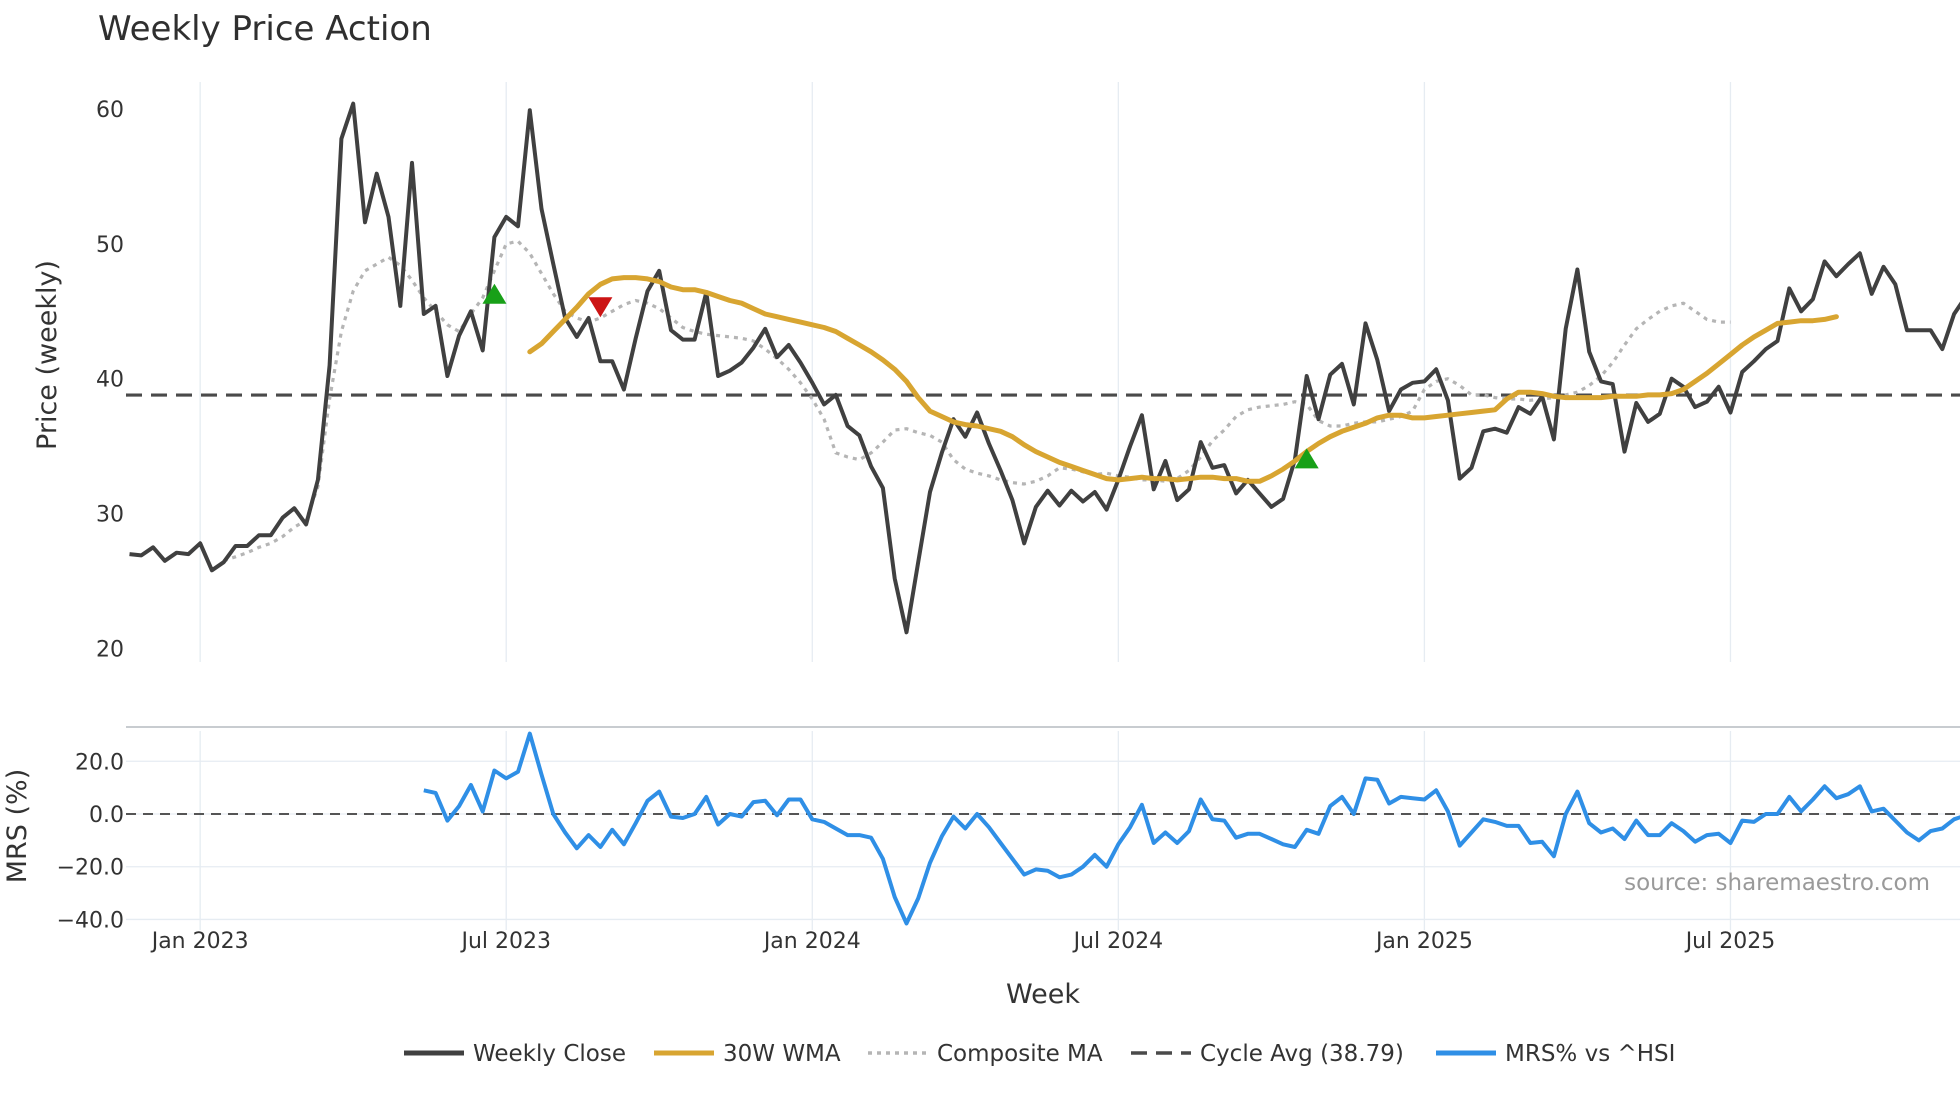 The width and height of the screenshot is (1960, 1102). What do you see at coordinates (1777, 883) in the screenshot?
I see `source-label: source: sharemaestro.com` at bounding box center [1777, 883].